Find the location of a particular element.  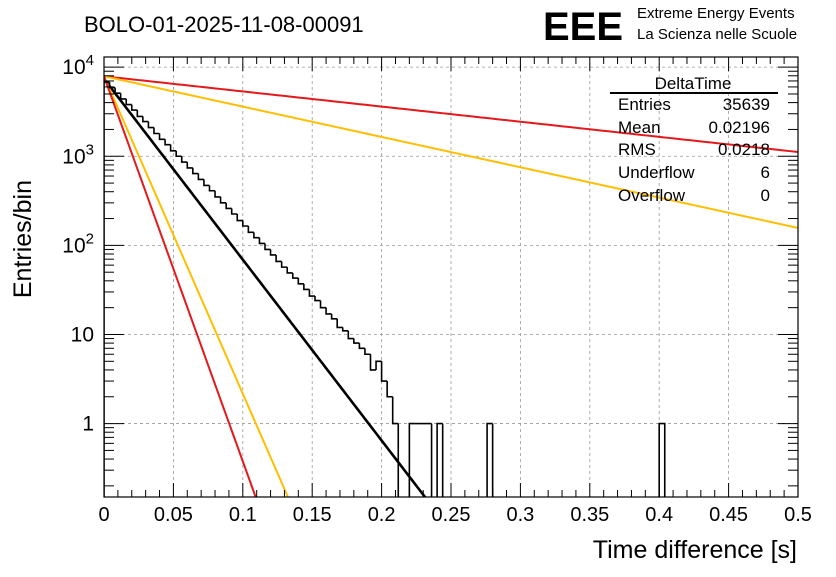

x-tick-label: 0.35 is located at coordinates (589, 515).